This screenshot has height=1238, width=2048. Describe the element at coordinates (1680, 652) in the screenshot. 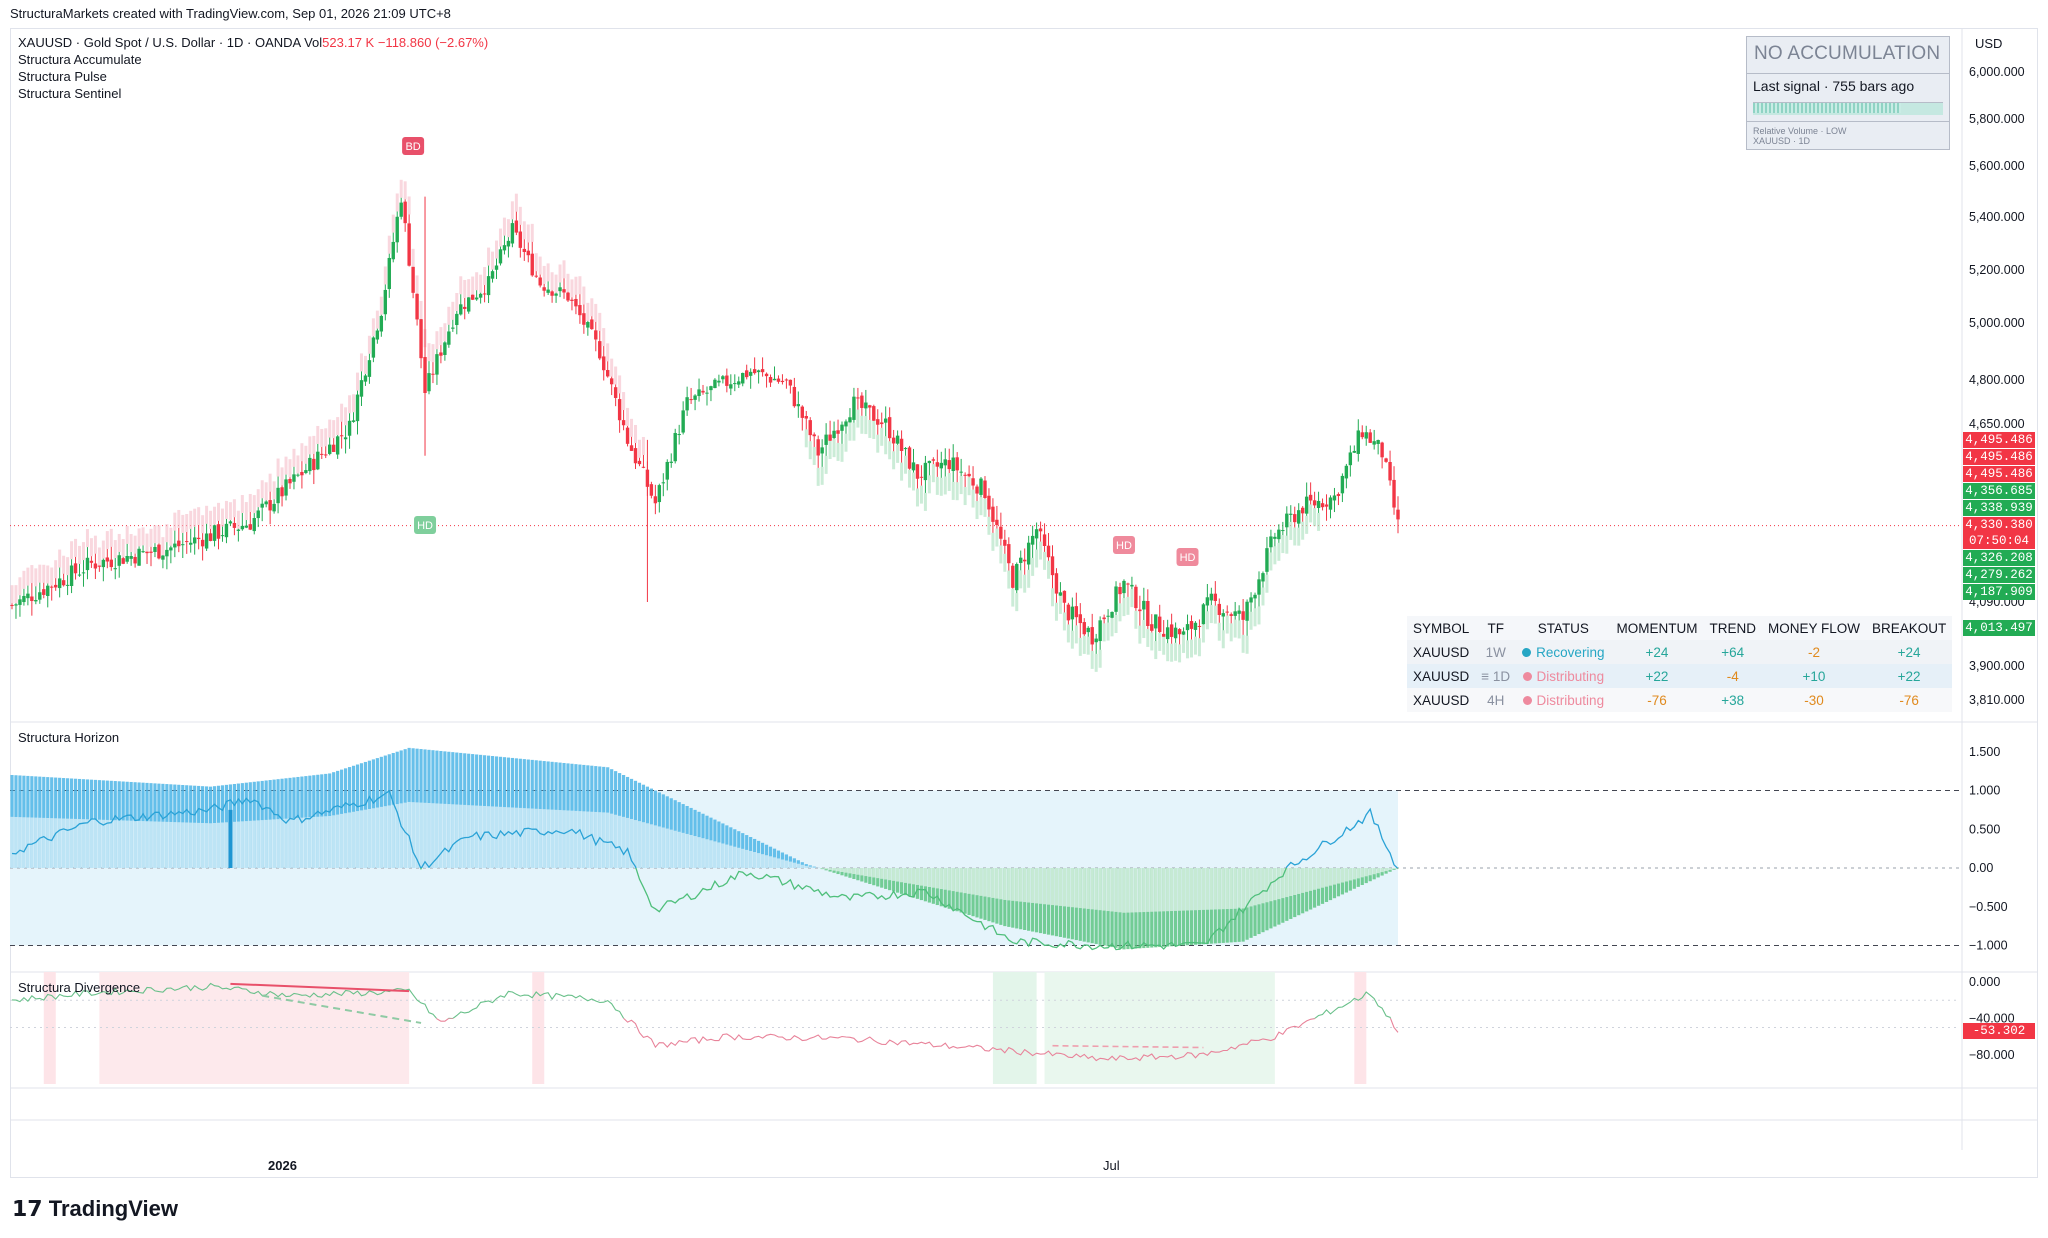

I see `signal-row-1: XAUUSD 1W Recovering +24 +64 -2 +24` at that location.